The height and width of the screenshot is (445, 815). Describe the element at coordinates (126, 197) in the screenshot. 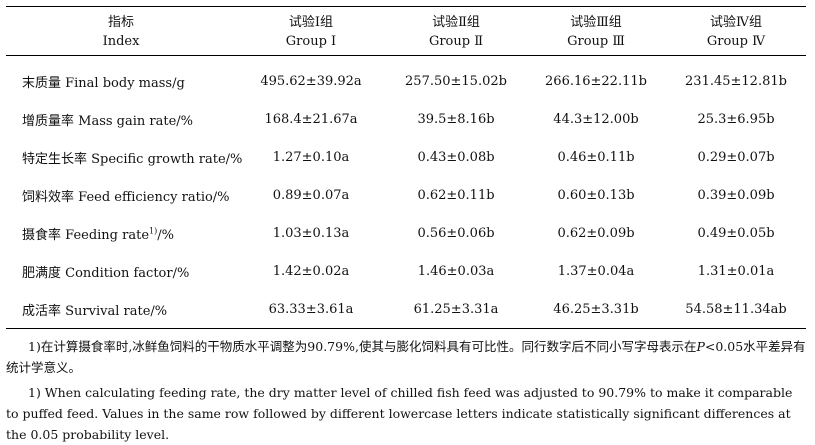

I see `row-label: 饲料效率 Feed efficiency ratio/%` at that location.